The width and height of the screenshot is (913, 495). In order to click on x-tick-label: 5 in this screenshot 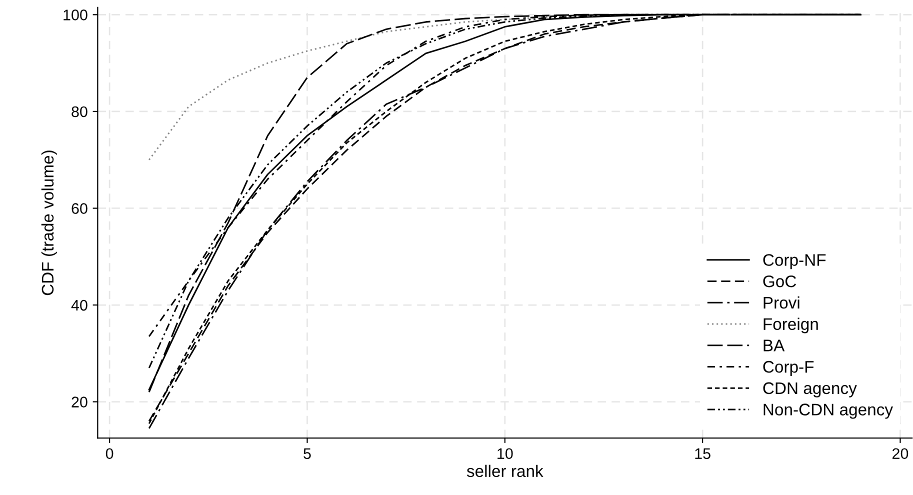, I will do `click(307, 454)`.